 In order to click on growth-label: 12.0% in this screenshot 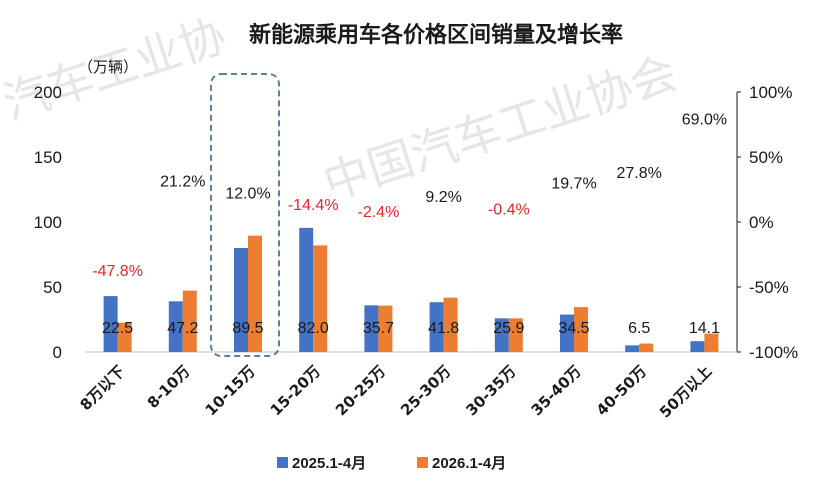, I will do `click(247, 193)`.